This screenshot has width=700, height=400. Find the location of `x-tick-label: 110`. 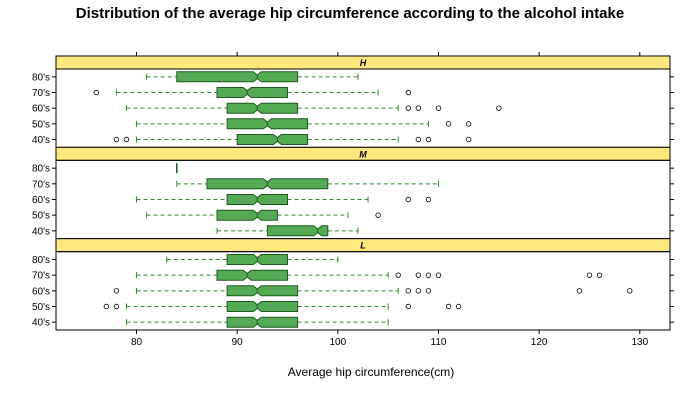

x-tick-label: 110 is located at coordinates (439, 342).